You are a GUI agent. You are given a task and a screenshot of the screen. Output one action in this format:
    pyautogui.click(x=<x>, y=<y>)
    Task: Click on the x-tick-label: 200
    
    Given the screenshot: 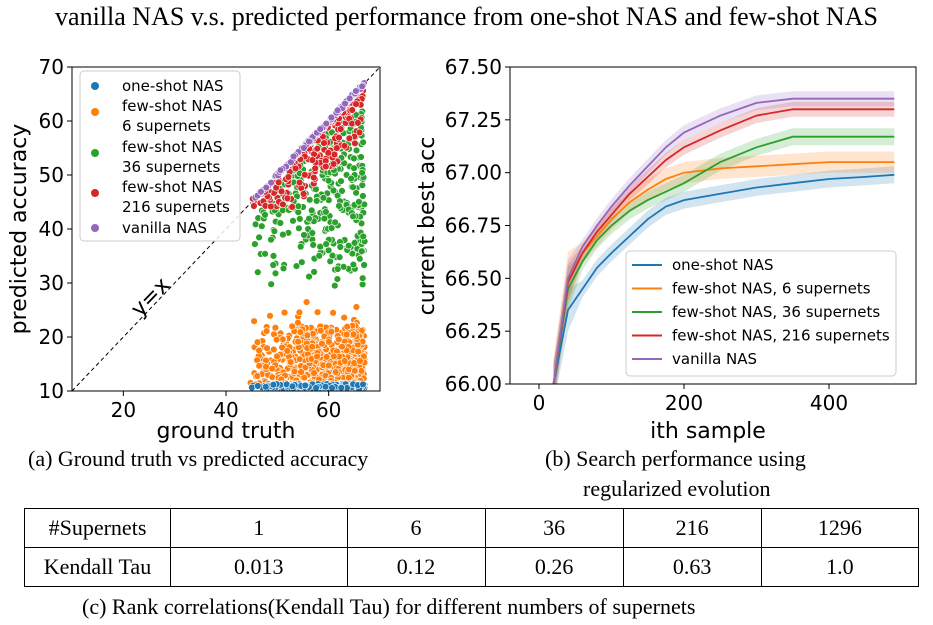 What is the action you would take?
    pyautogui.click(x=684, y=403)
    